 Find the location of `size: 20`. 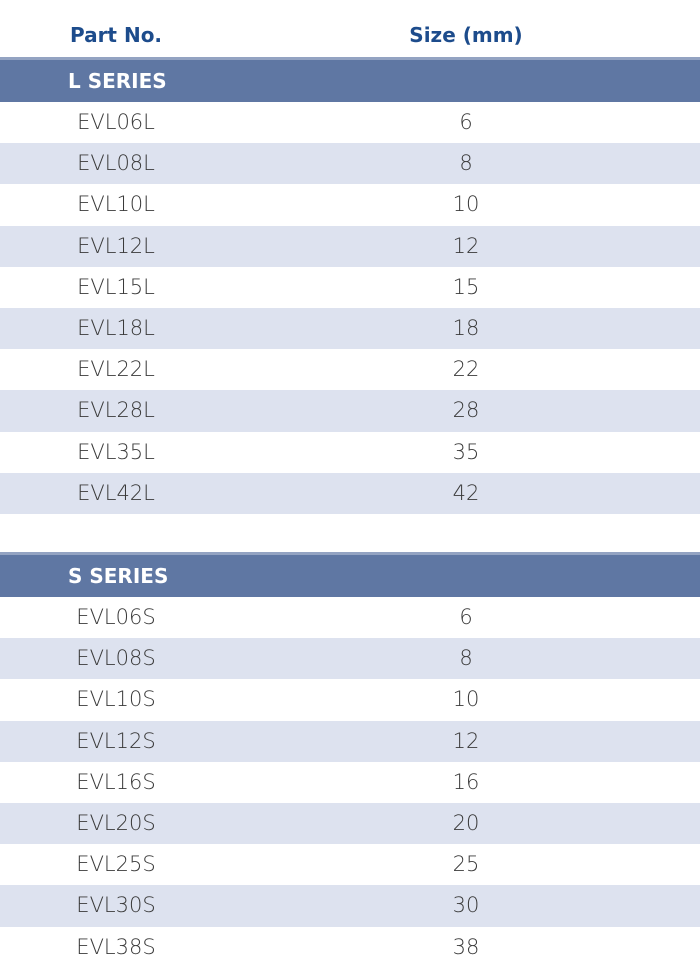

size: 20 is located at coordinates (466, 823).